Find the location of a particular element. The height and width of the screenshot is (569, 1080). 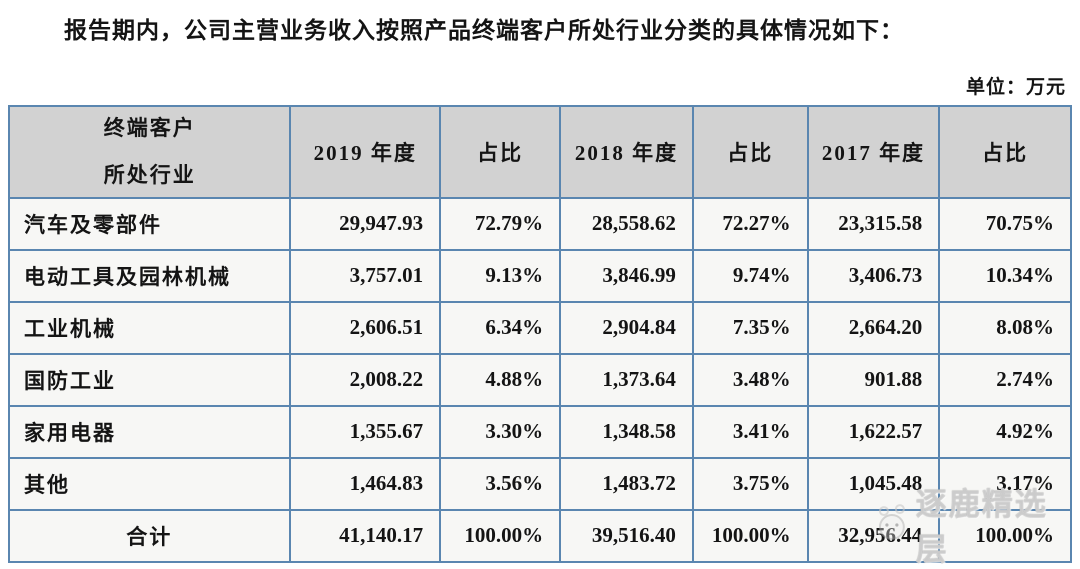

value-cell: 41,140.17 is located at coordinates (365, 535).